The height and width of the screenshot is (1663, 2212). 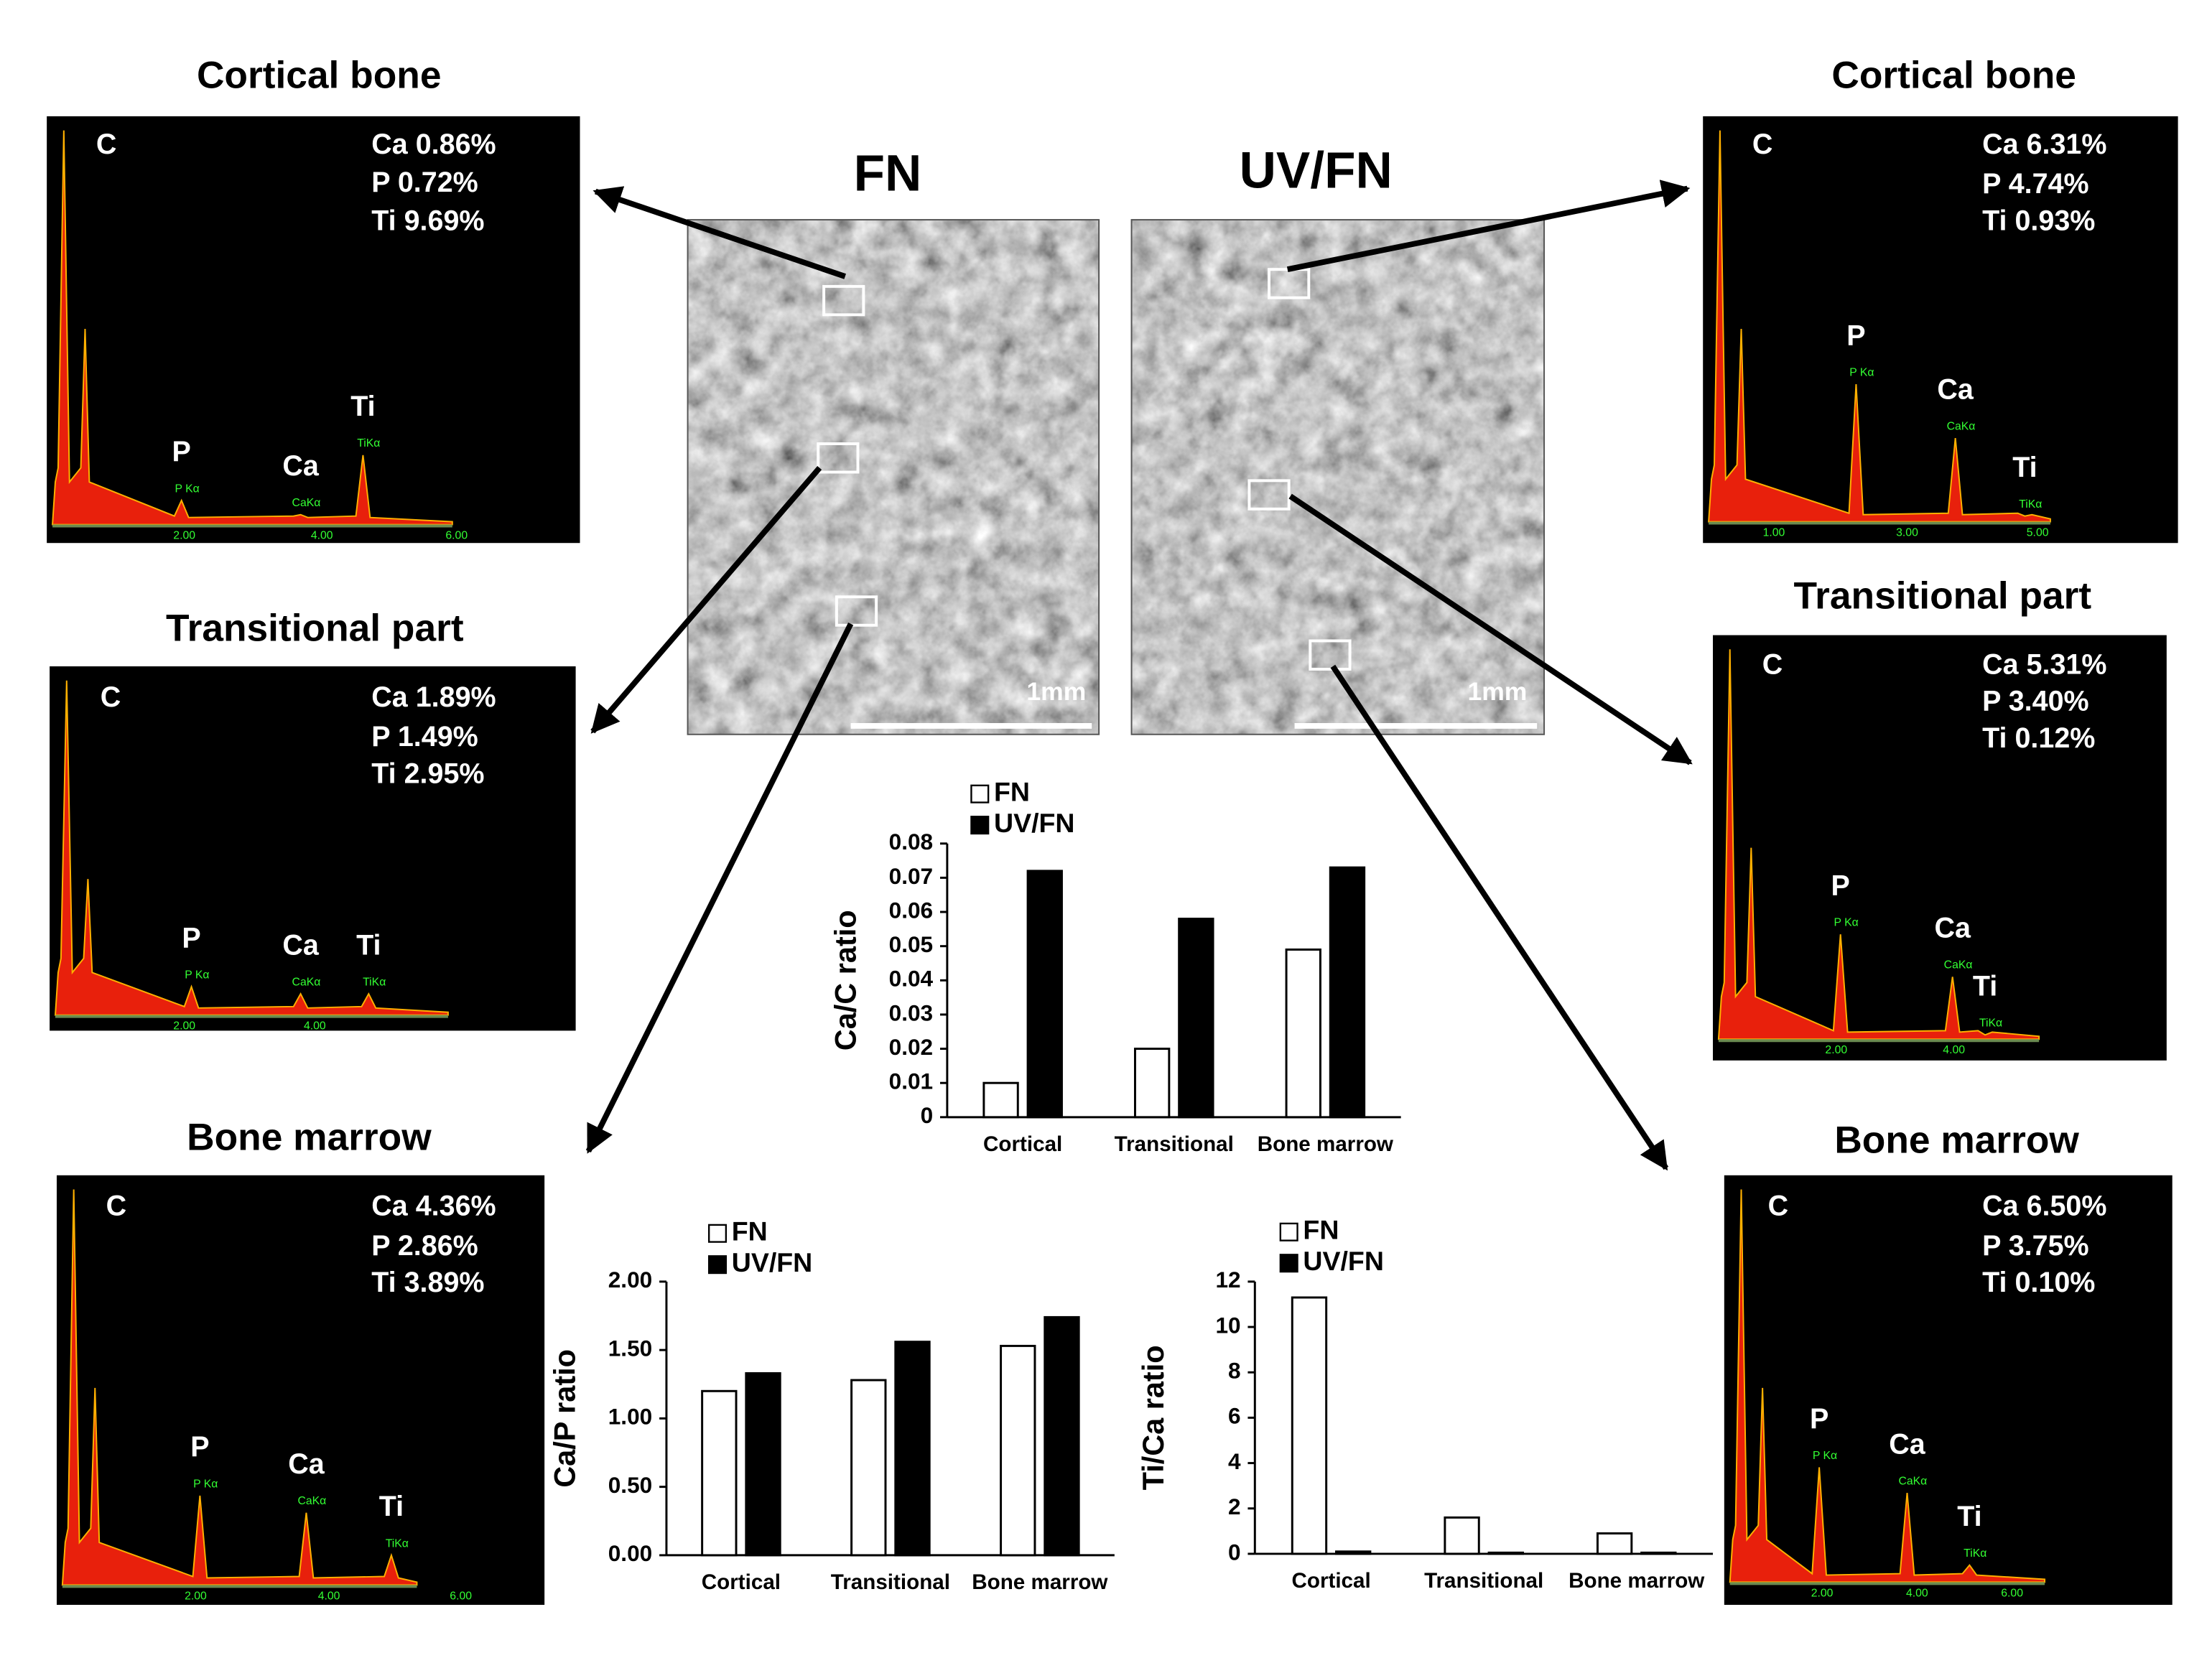 What do you see at coordinates (565, 1418) in the screenshot?
I see `y-axis-label: Ca/P ratio` at bounding box center [565, 1418].